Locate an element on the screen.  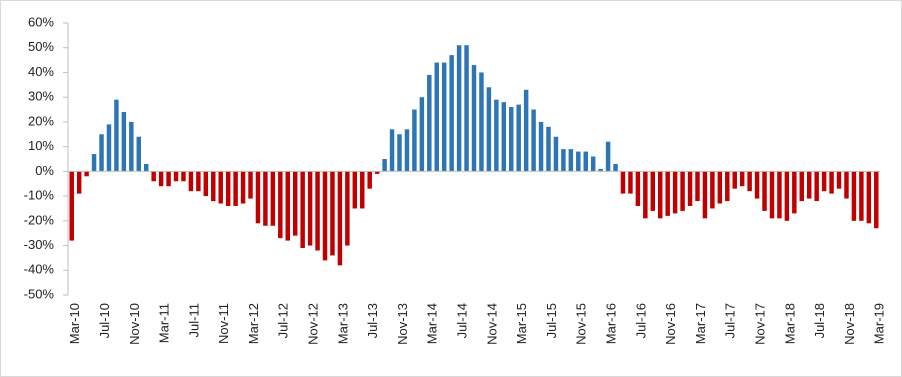
x-tick-label: Nov-18 is located at coordinates (849, 324).